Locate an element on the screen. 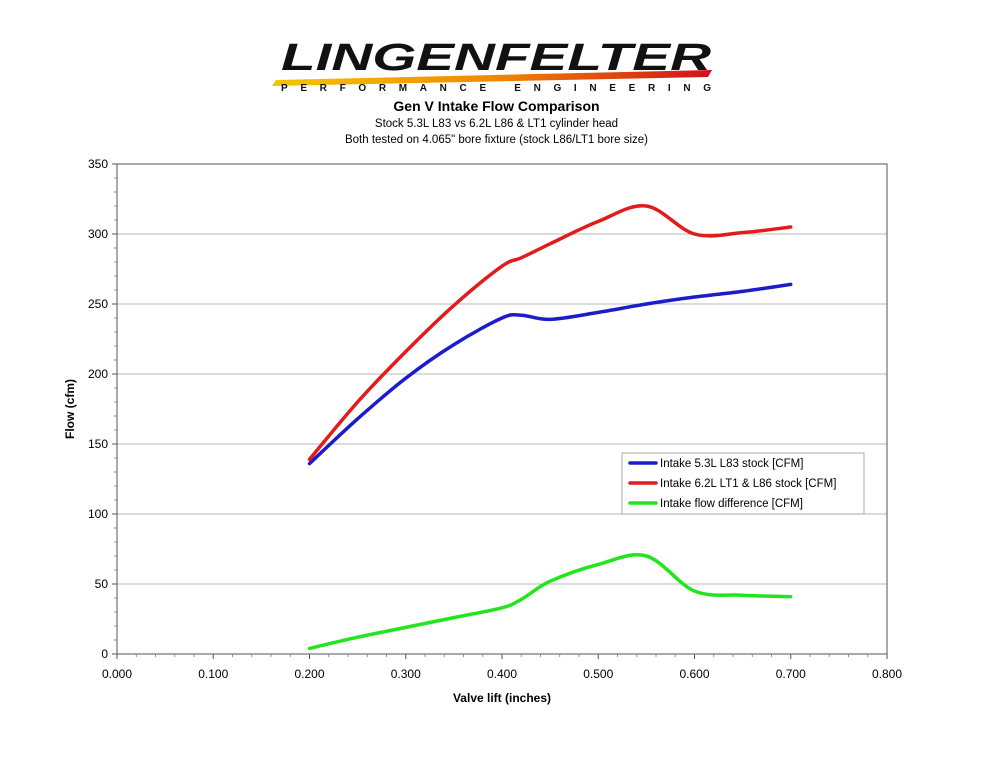  chart-title: Gen V Intake Flow Comparison is located at coordinates (496, 106).